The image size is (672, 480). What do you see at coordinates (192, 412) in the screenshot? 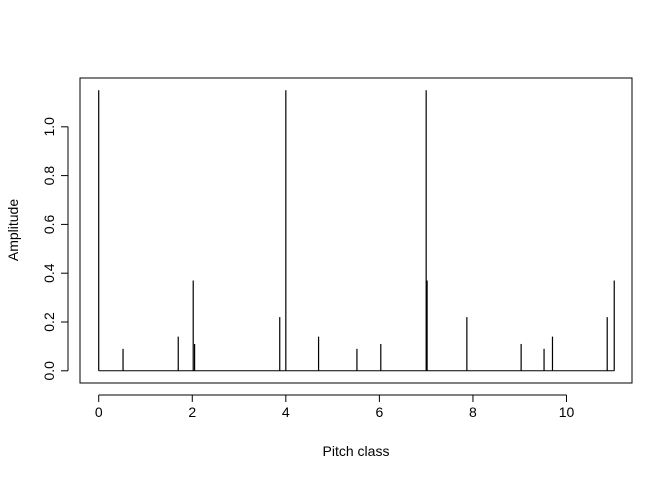
I see `x-tick-label: 2` at bounding box center [192, 412].